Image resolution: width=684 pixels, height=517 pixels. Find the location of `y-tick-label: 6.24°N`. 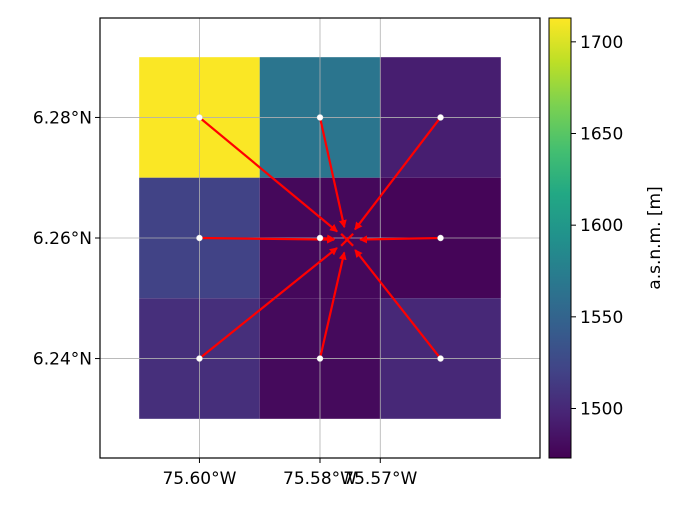

y-tick-label: 6.24°N is located at coordinates (62, 360).